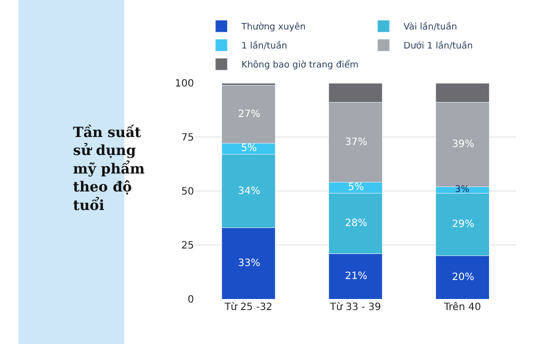 Image resolution: width=538 pixels, height=344 pixels. Describe the element at coordinates (187, 246) in the screenshot. I see `y-tick-label: 25` at that location.